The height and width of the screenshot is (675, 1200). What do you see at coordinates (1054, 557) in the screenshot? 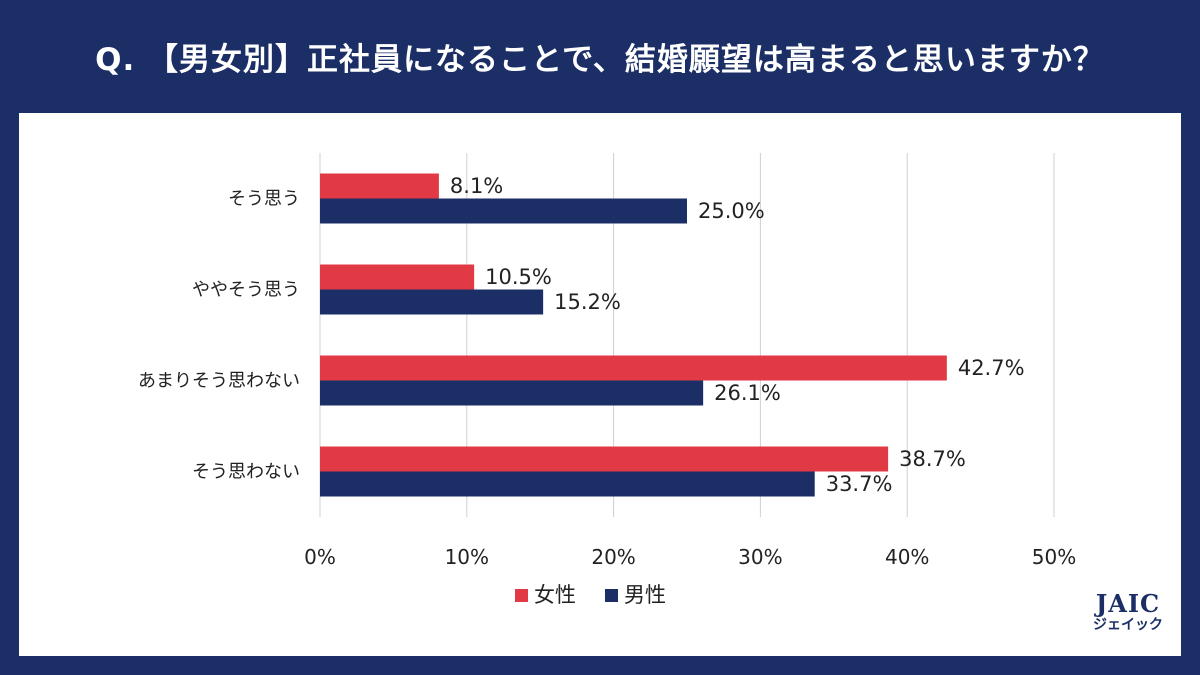
I see `x-tick-label-50: 50%` at bounding box center [1054, 557].